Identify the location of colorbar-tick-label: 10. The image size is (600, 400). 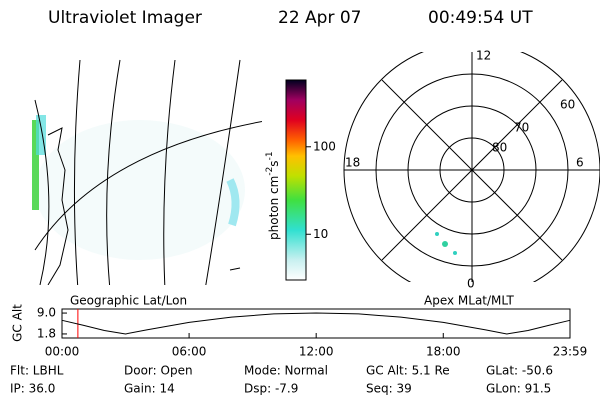
(320, 234).